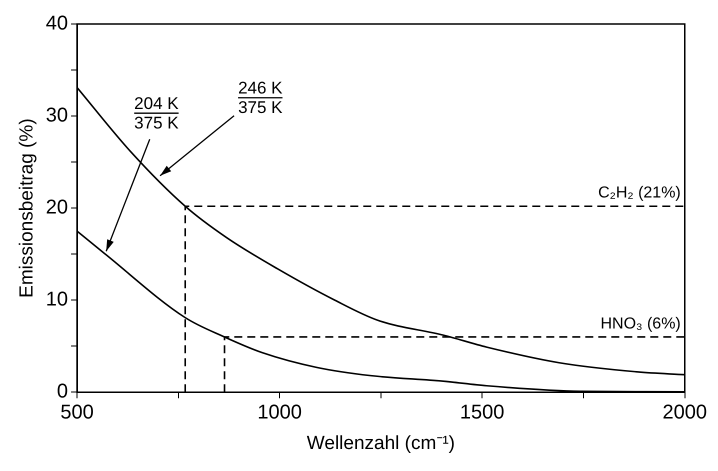 The width and height of the screenshot is (718, 471). What do you see at coordinates (640, 323) in the screenshot?
I see `annotation: HNO₃ (6%)` at bounding box center [640, 323].